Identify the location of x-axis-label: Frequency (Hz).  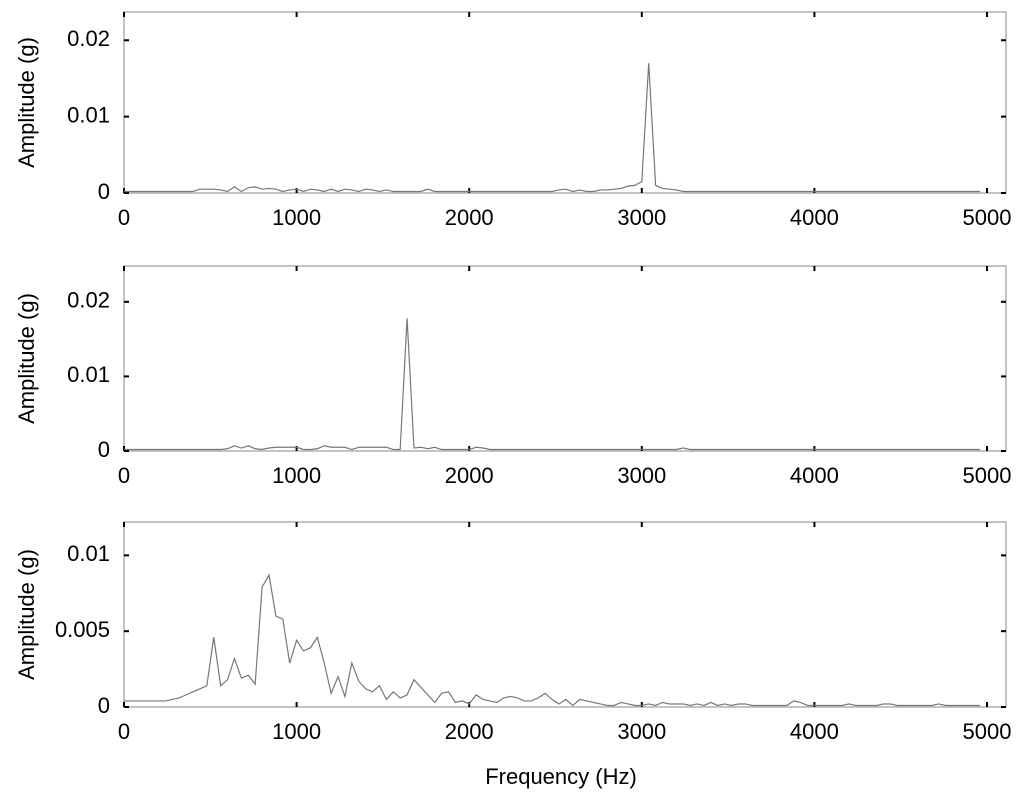
(561, 776).